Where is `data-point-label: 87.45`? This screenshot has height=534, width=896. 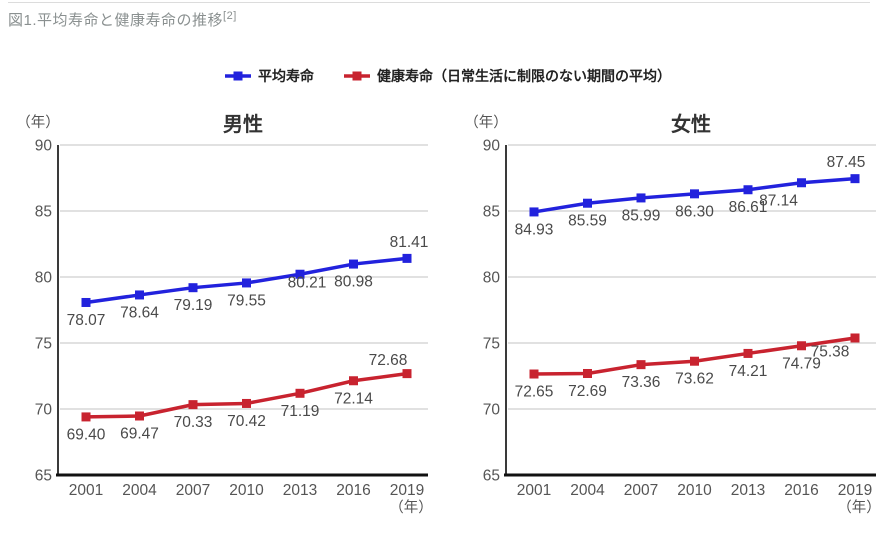
data-point-label: 87.45 is located at coordinates (846, 162).